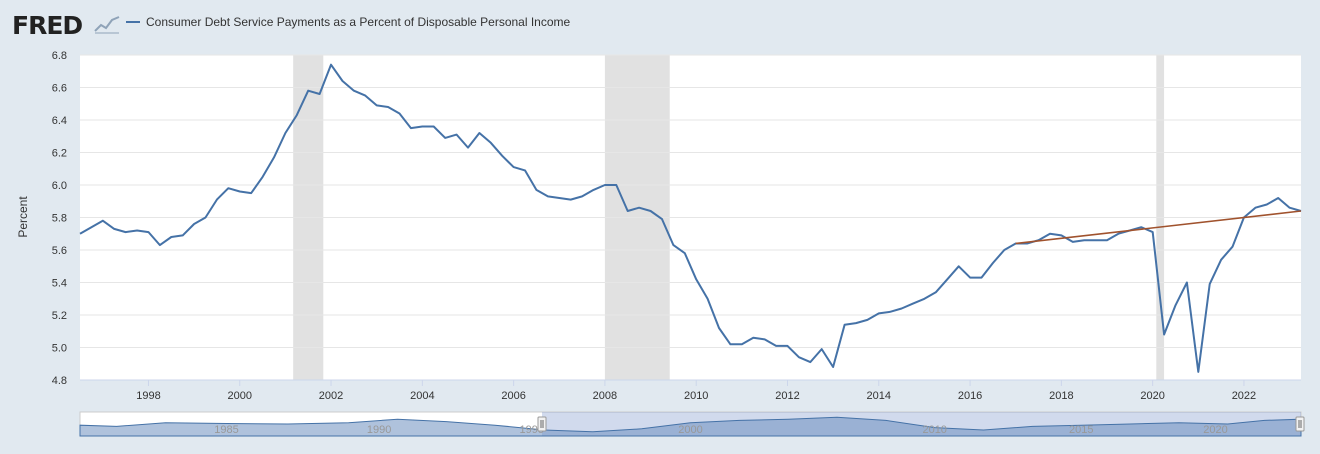  Describe the element at coordinates (1158, 227) in the screenshot. I see `trend-line` at that location.